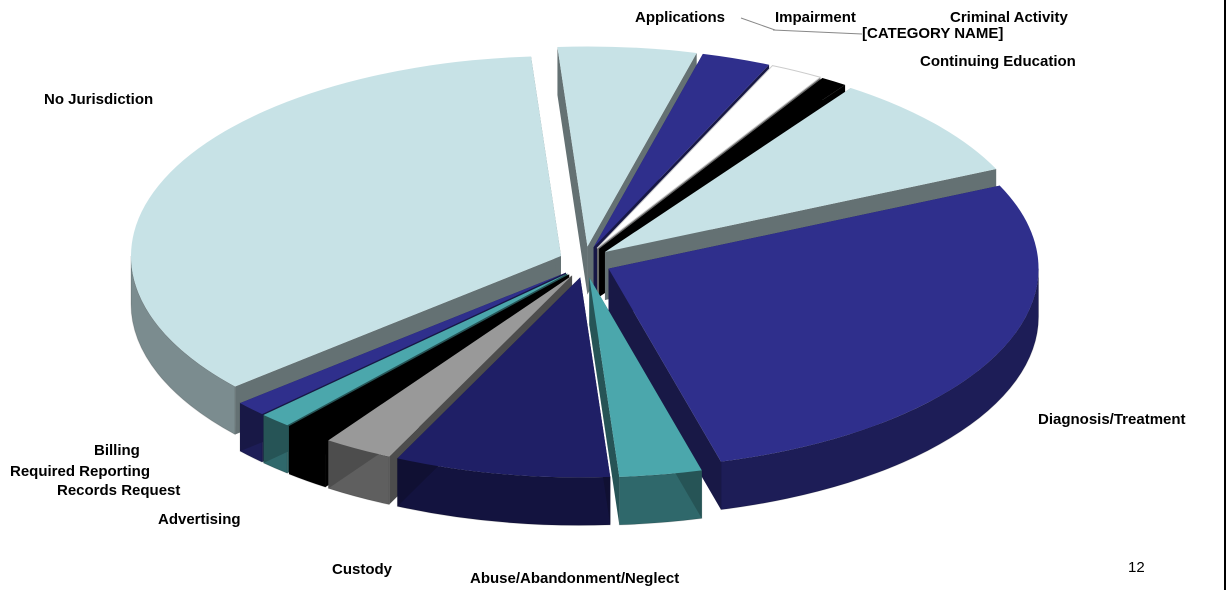  Describe the element at coordinates (1009, 17) in the screenshot. I see `slice-label-3: Criminal Activity` at that location.